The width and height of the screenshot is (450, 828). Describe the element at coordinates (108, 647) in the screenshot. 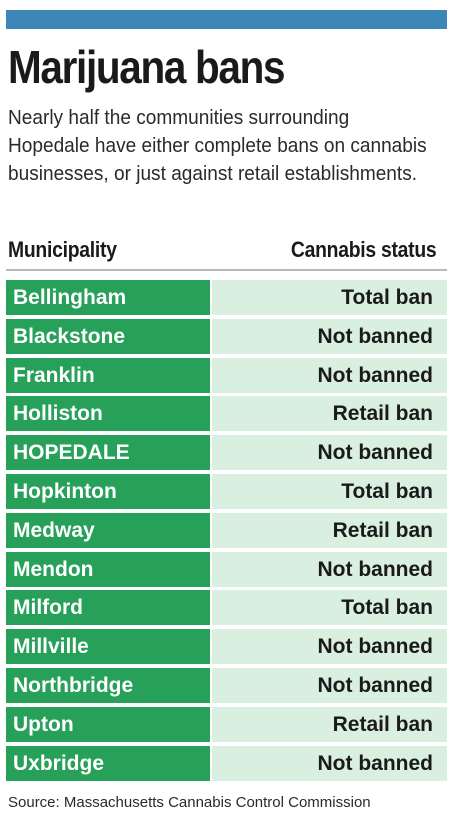

I see `municipality-cell: Millville` at that location.